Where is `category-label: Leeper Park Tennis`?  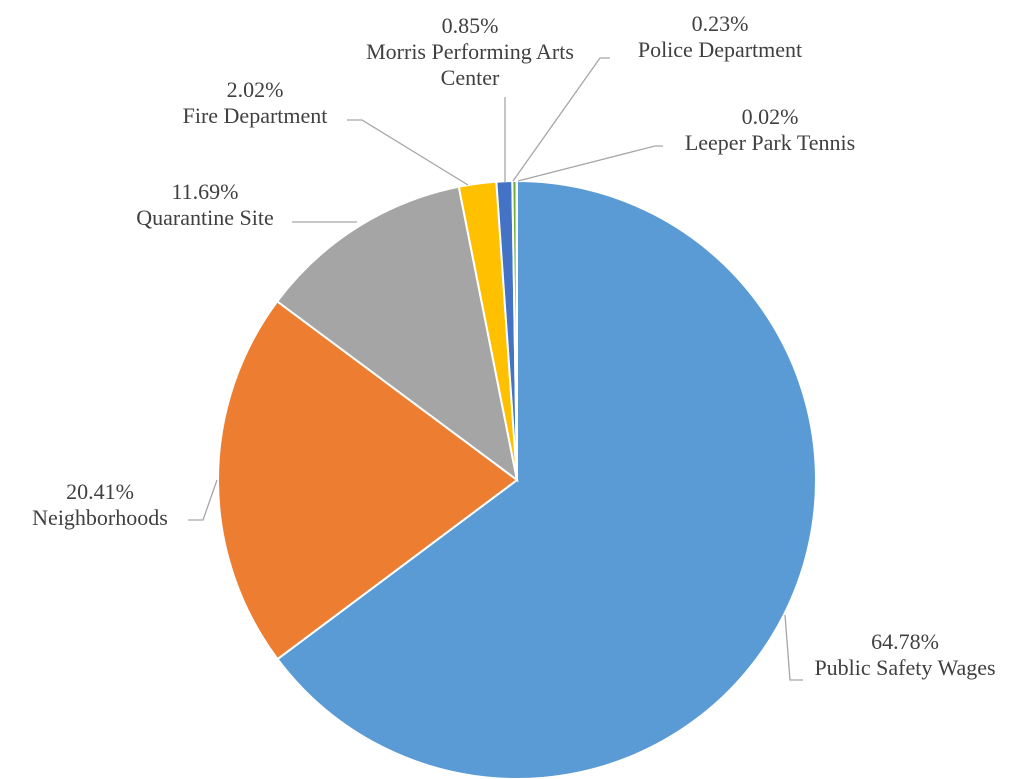 category-label: Leeper Park Tennis is located at coordinates (770, 142).